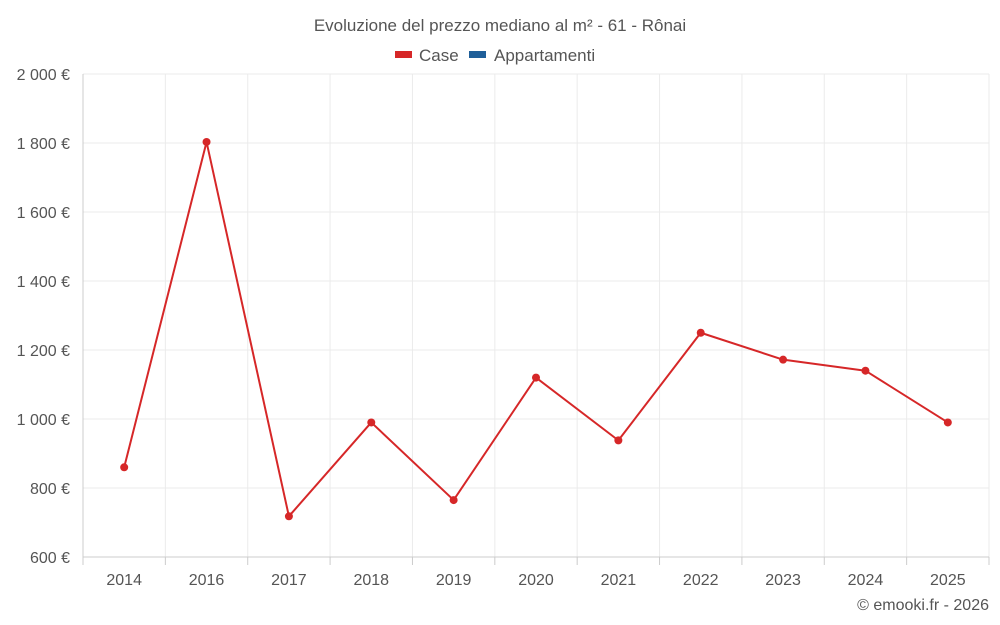  I want to click on x-tick-label: 2017, so click(289, 580).